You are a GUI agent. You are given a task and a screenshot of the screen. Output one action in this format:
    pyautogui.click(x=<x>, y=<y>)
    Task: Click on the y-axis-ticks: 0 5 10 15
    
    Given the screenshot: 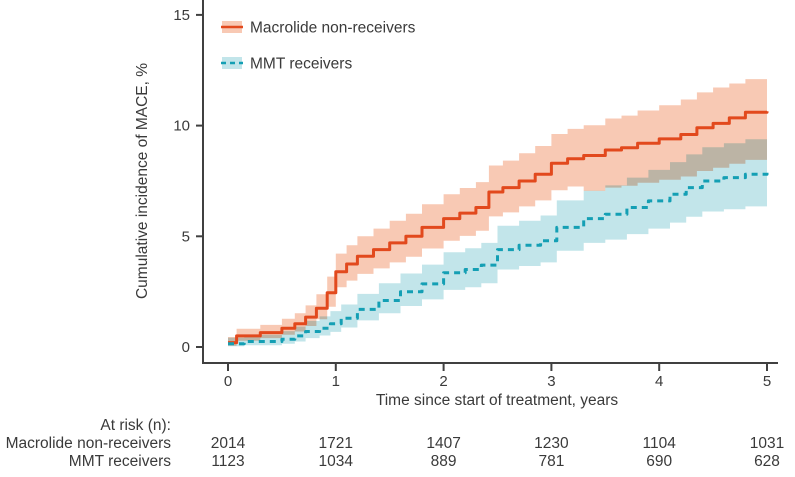 What is the action you would take?
    pyautogui.click(x=187, y=181)
    